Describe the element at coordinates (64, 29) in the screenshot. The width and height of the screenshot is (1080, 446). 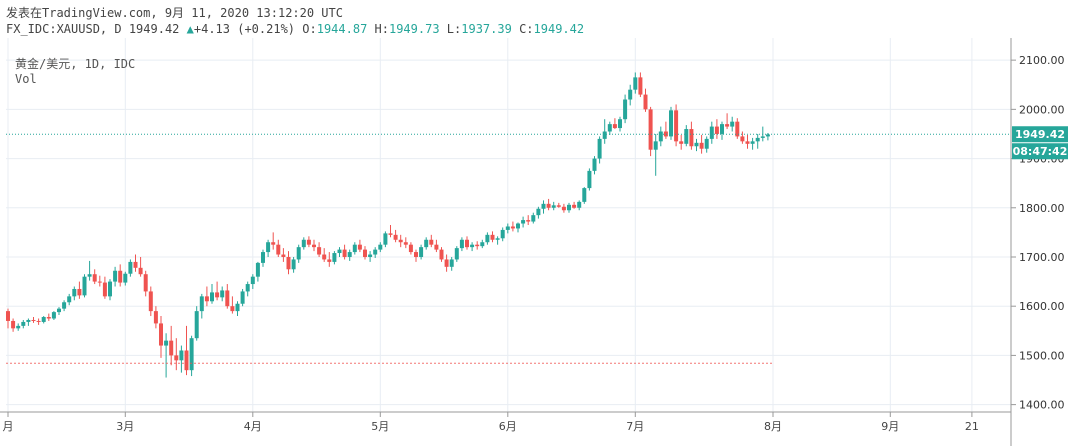
I see `symbol-name: FX_IDC:XAUUSD, D` at that location.